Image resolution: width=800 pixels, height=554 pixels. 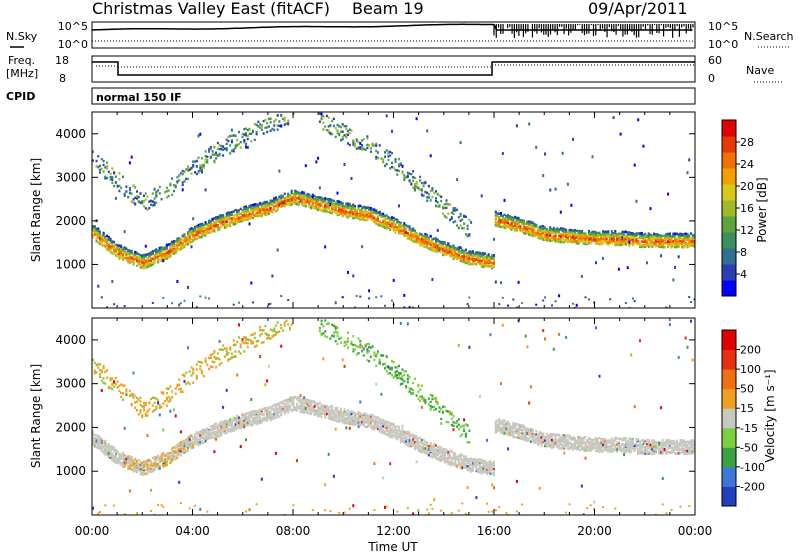 I want to click on power-cell-2019, so click(x=348, y=204).